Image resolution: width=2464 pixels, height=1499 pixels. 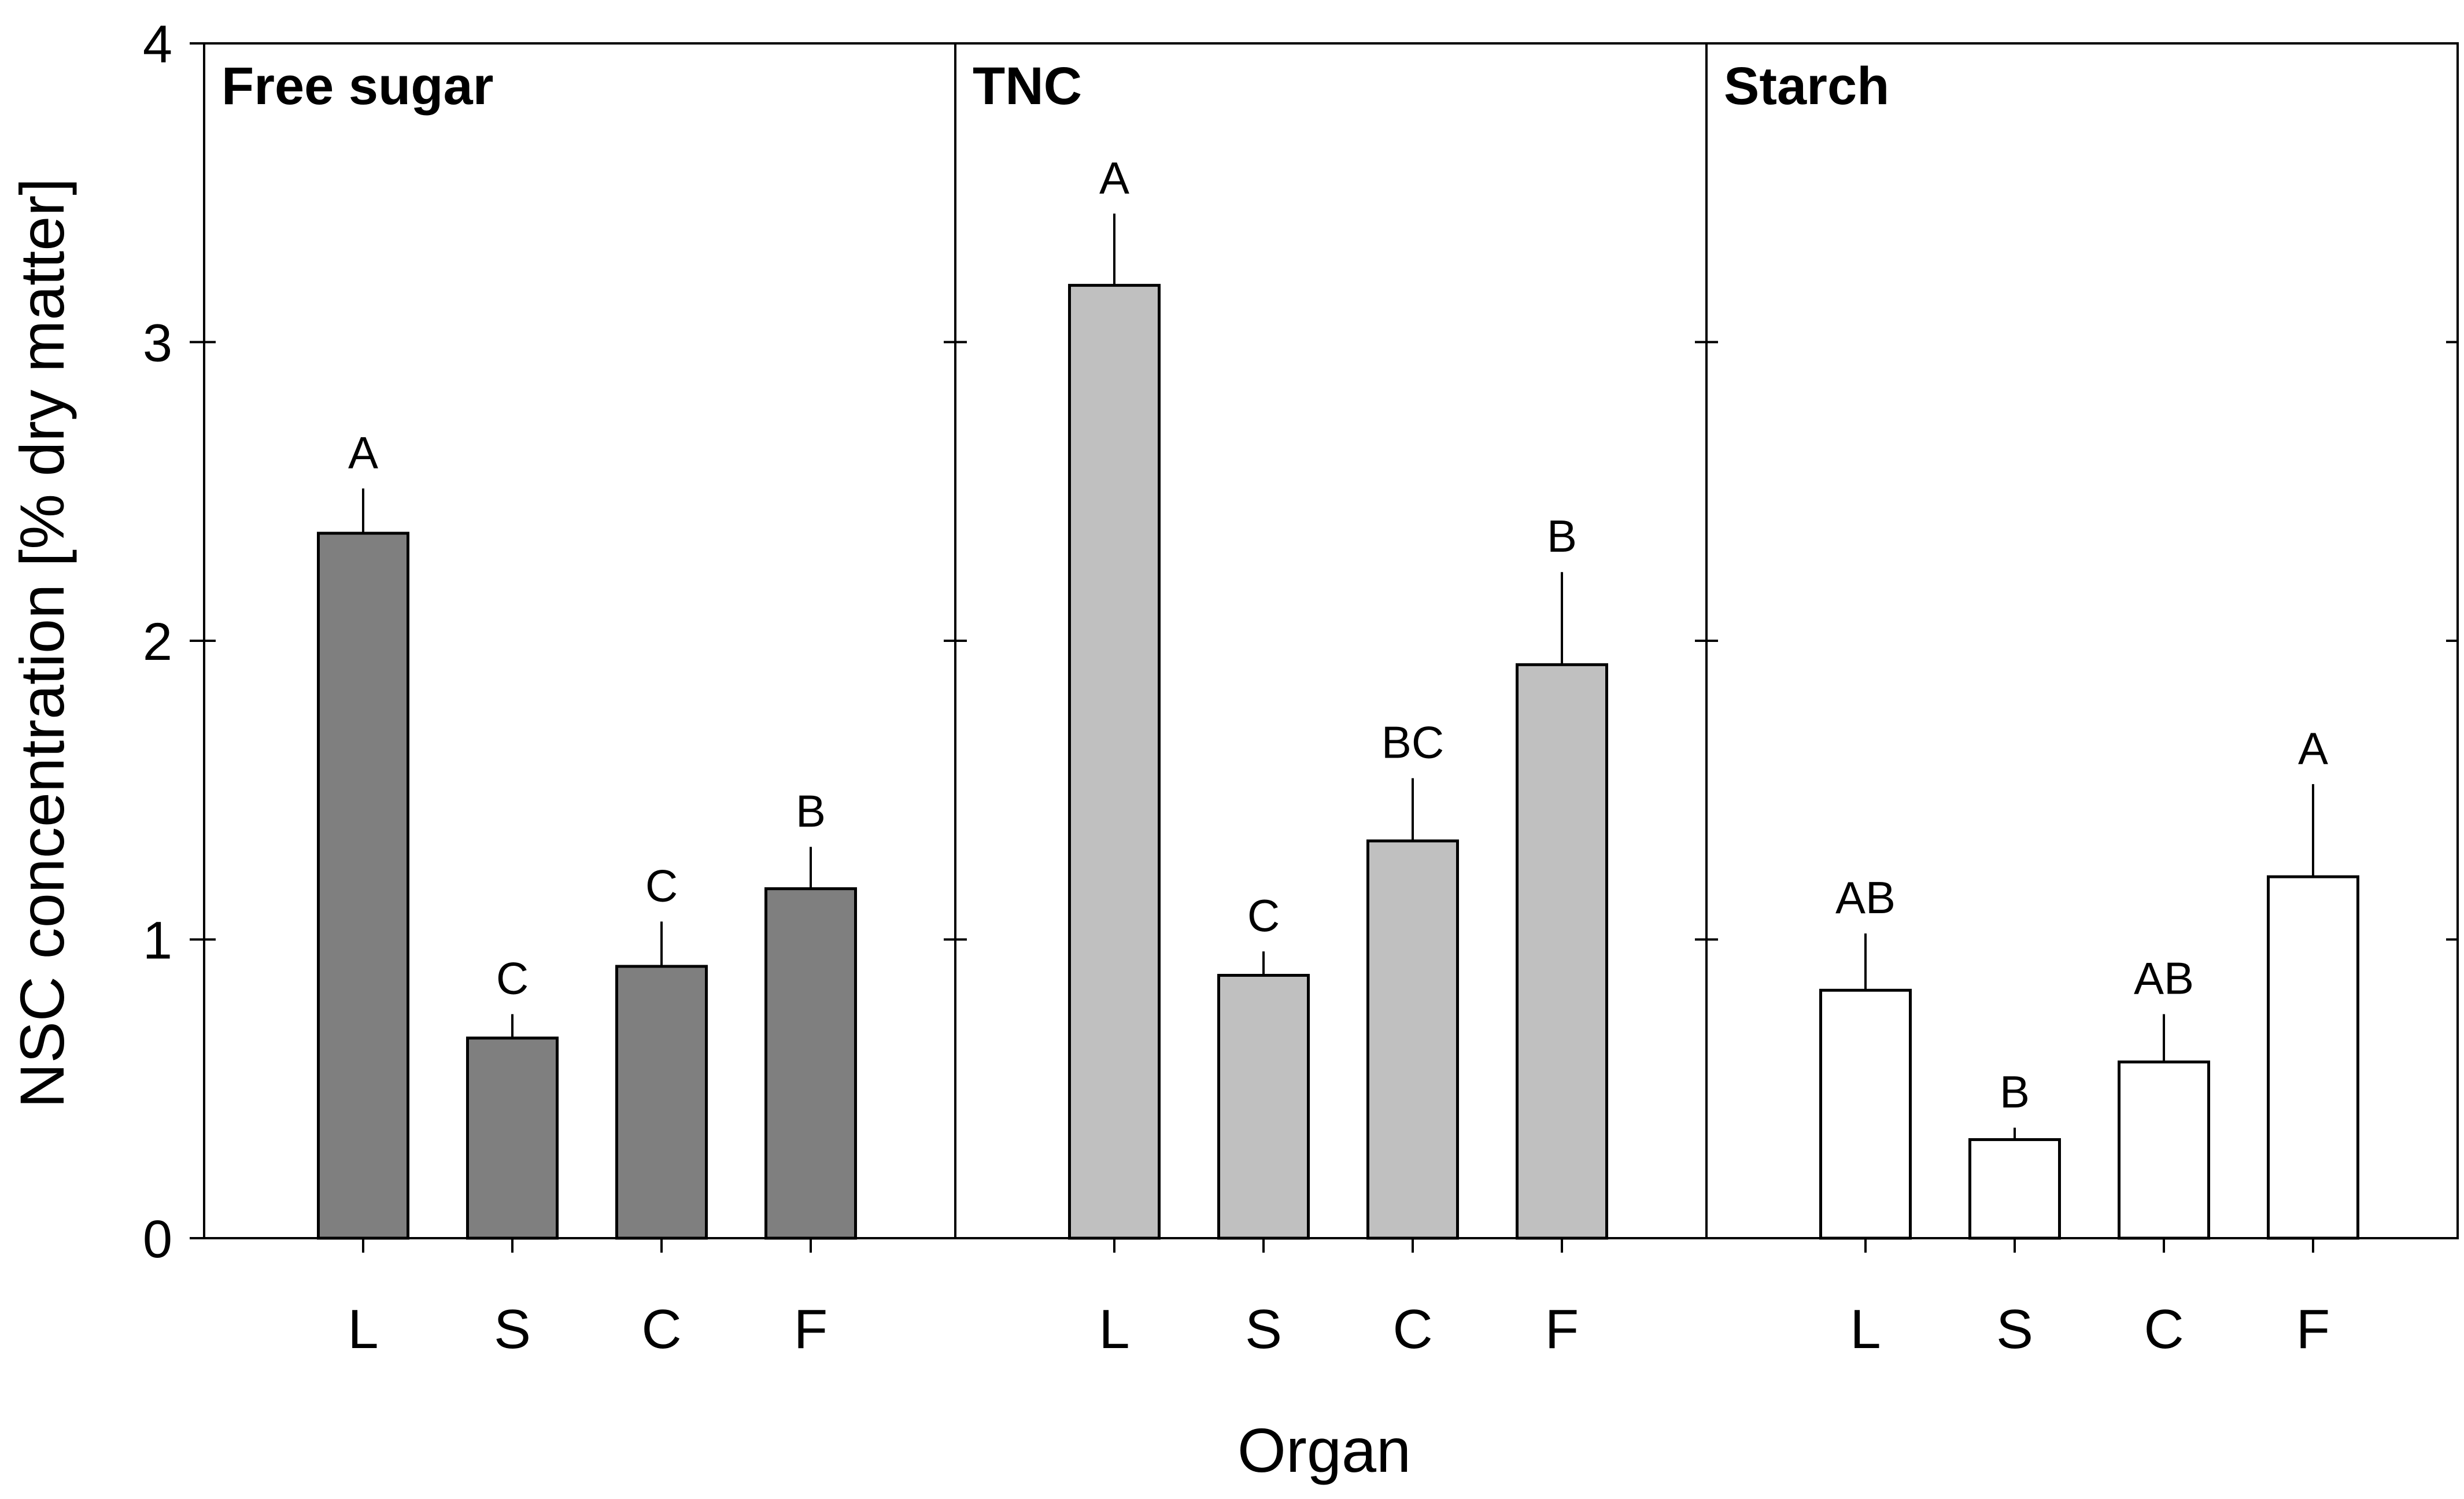 What do you see at coordinates (157, 941) in the screenshot?
I see `y-tick-label: 1` at bounding box center [157, 941].